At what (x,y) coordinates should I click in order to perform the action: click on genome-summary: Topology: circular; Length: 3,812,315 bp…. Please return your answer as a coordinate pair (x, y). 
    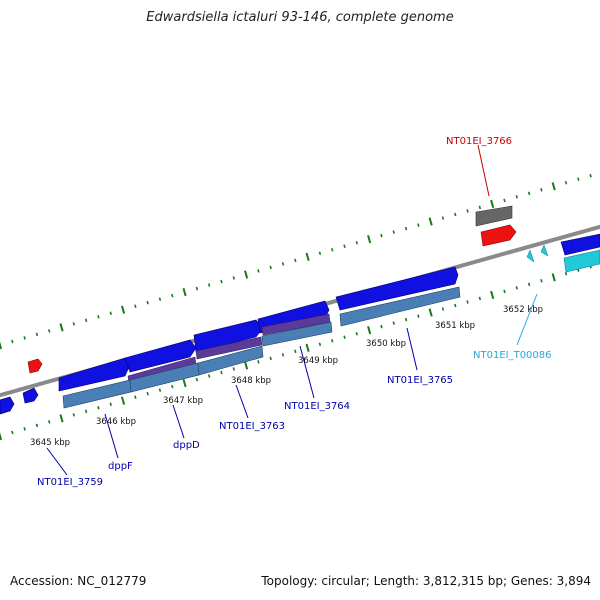
    Looking at the image, I should click on (426, 581).